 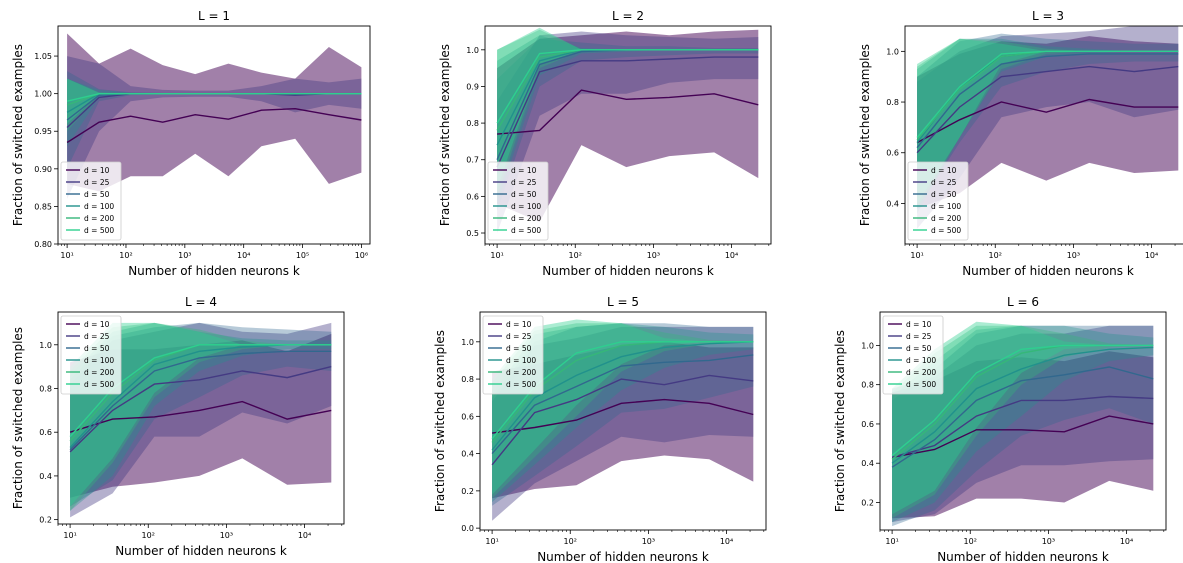 What do you see at coordinates (467, 342) in the screenshot?
I see `y-tick-label: 1.0` at bounding box center [467, 342].